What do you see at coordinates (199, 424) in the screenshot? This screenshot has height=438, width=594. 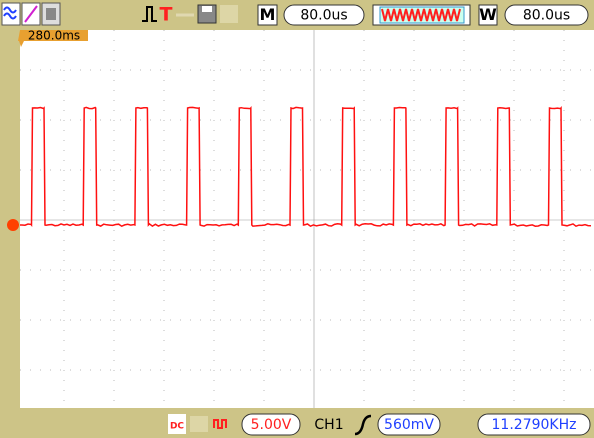 I see `bw-icon` at bounding box center [199, 424].